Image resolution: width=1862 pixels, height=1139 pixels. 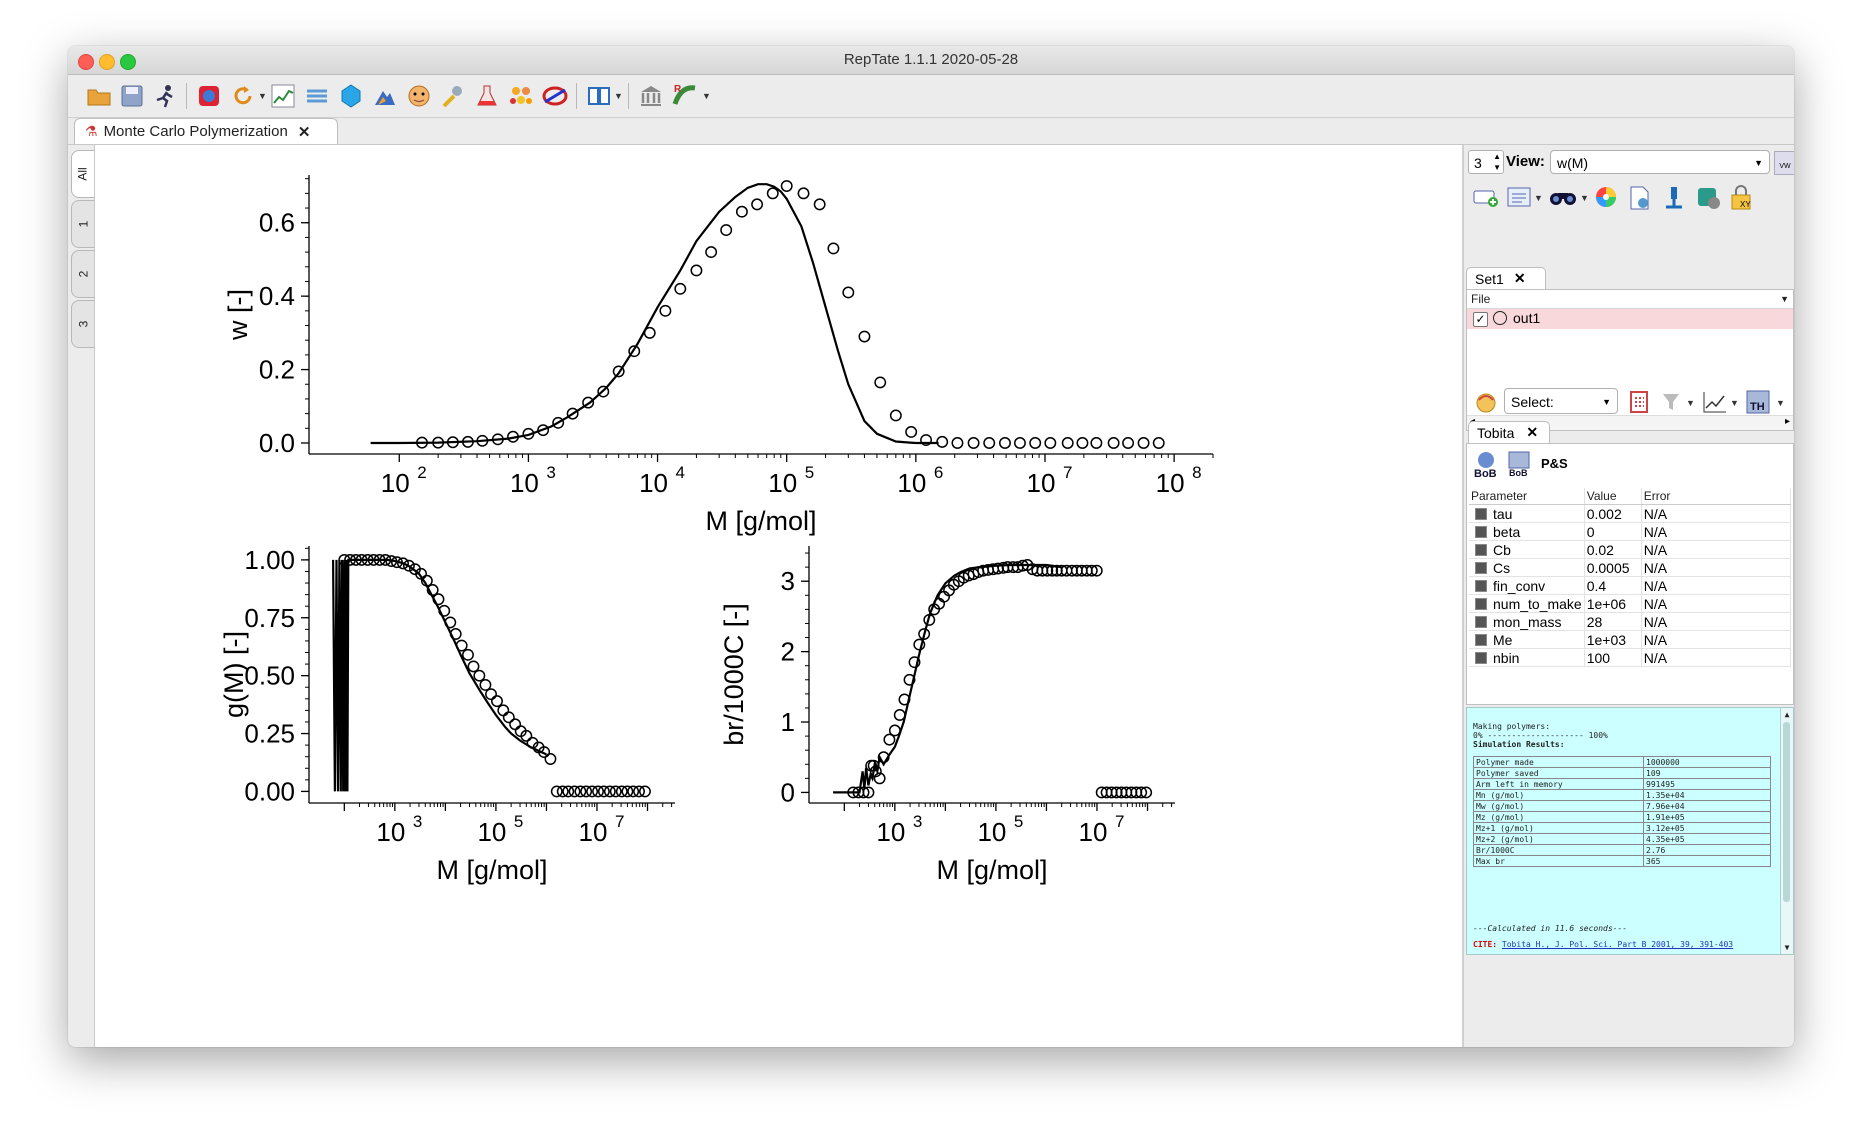 I want to click on chevron-up-icon: ▲, so click(x=1787, y=714).